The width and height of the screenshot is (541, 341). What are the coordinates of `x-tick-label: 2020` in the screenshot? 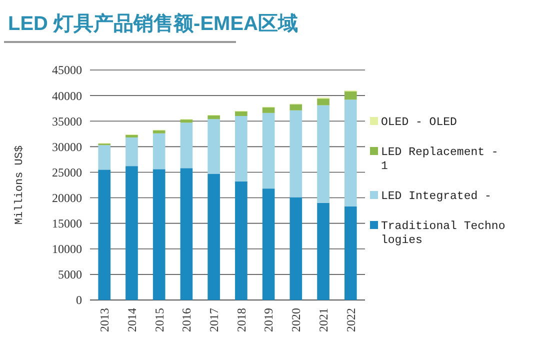 It's located at (296, 320).